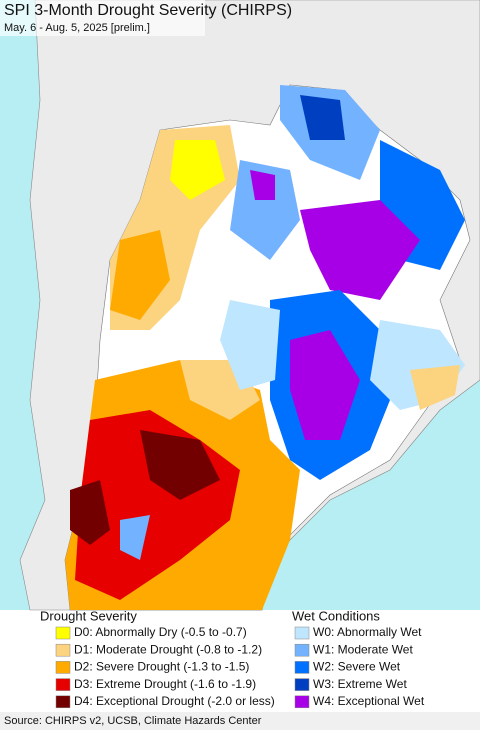 This screenshot has height=730, width=480. Describe the element at coordinates (336, 615) in the screenshot. I see `legend-title: Wet Conditions` at that location.